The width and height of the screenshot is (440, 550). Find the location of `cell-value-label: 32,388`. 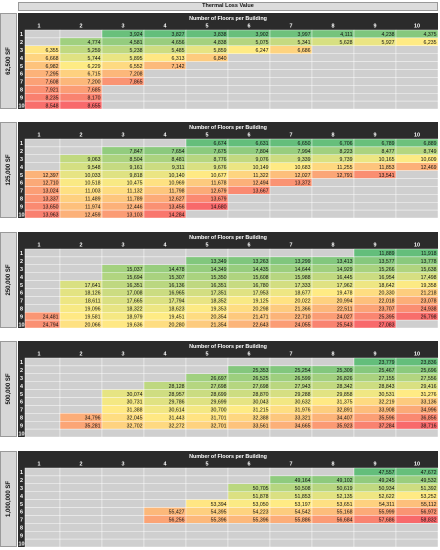

cell-value-label: 32,388 is located at coordinates (261, 418).